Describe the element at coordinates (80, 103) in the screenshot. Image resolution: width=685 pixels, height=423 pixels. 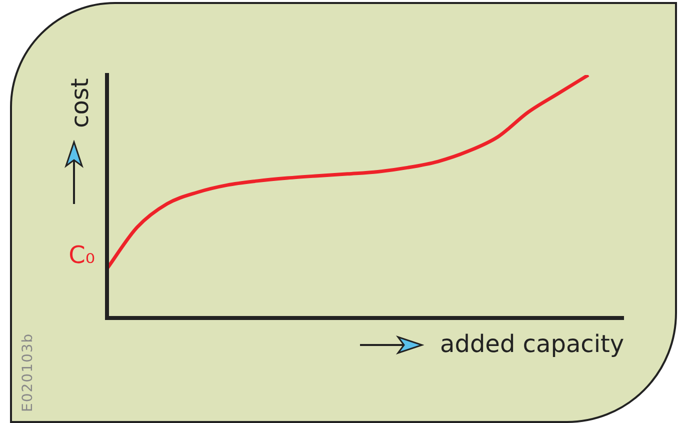
I see `y-axis-title: cost` at that location.